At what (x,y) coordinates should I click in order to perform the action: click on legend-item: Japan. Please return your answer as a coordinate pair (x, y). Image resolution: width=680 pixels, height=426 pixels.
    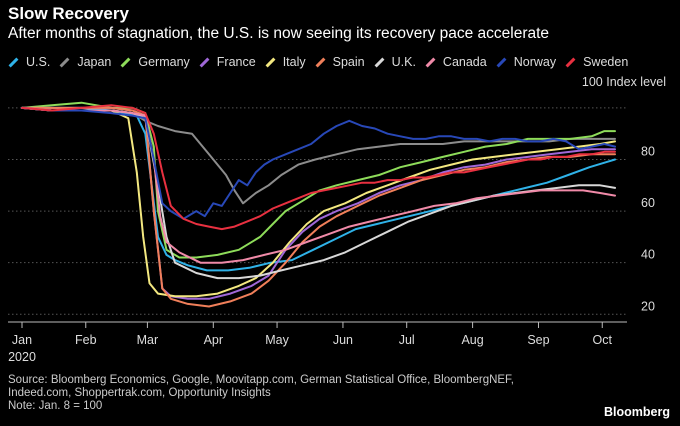
    Looking at the image, I should click on (85, 62).